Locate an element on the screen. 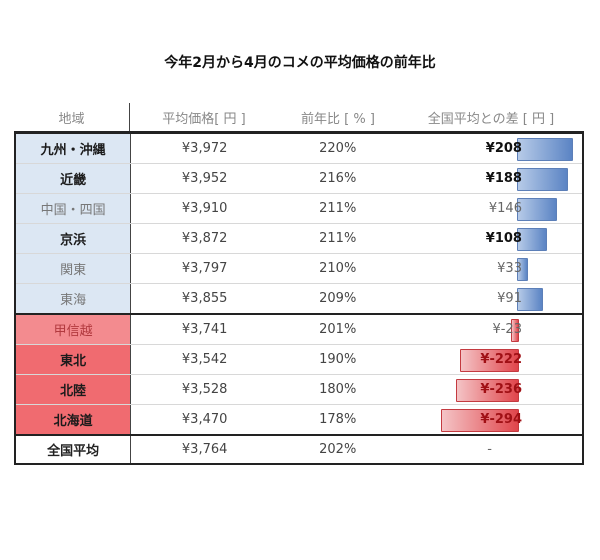 The width and height of the screenshot is (600, 560). average-region: 全国平均 is located at coordinates (74, 449).